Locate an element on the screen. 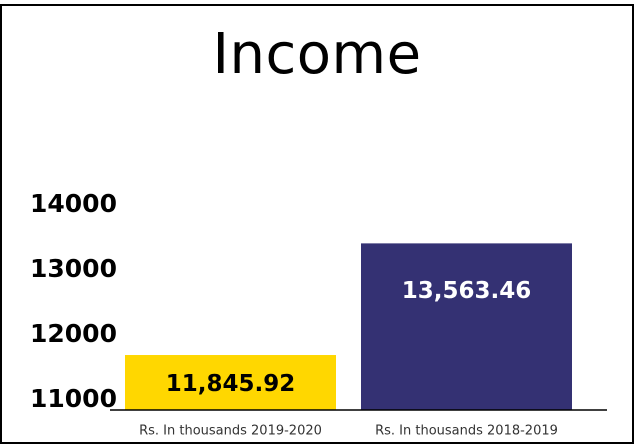  bar-value-label: 13,563.46 is located at coordinates (467, 291).